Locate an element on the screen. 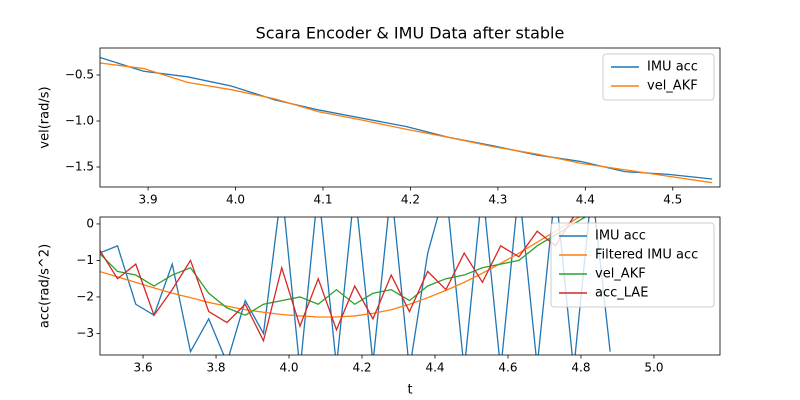  y-tick-label: 0 is located at coordinates (90, 223).